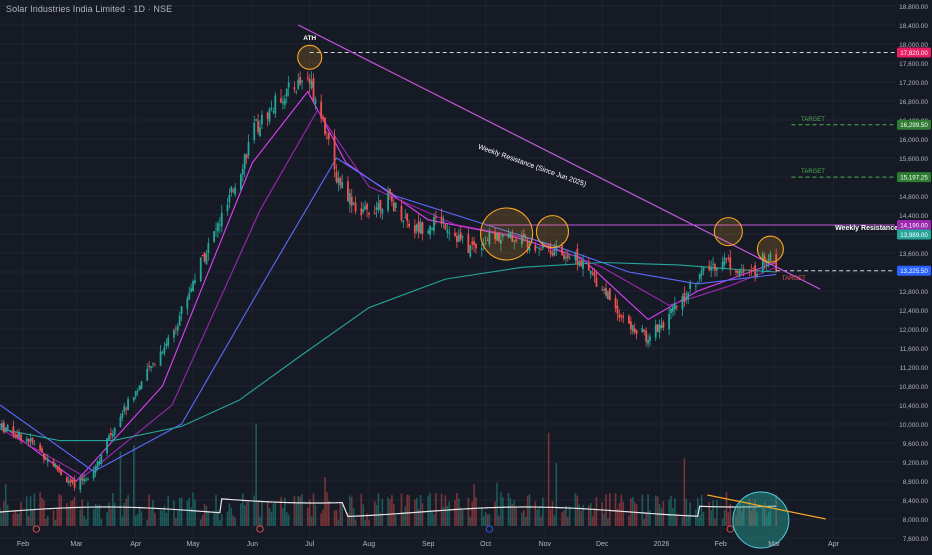 The width and height of the screenshot is (932, 555). I want to click on price-tick-label: 8,800.00, so click(916, 482).